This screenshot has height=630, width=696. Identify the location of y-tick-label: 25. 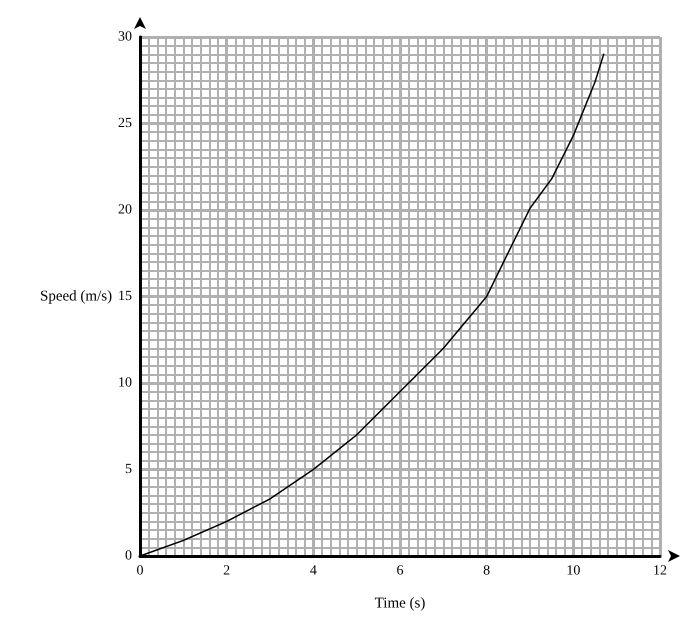
(125, 123).